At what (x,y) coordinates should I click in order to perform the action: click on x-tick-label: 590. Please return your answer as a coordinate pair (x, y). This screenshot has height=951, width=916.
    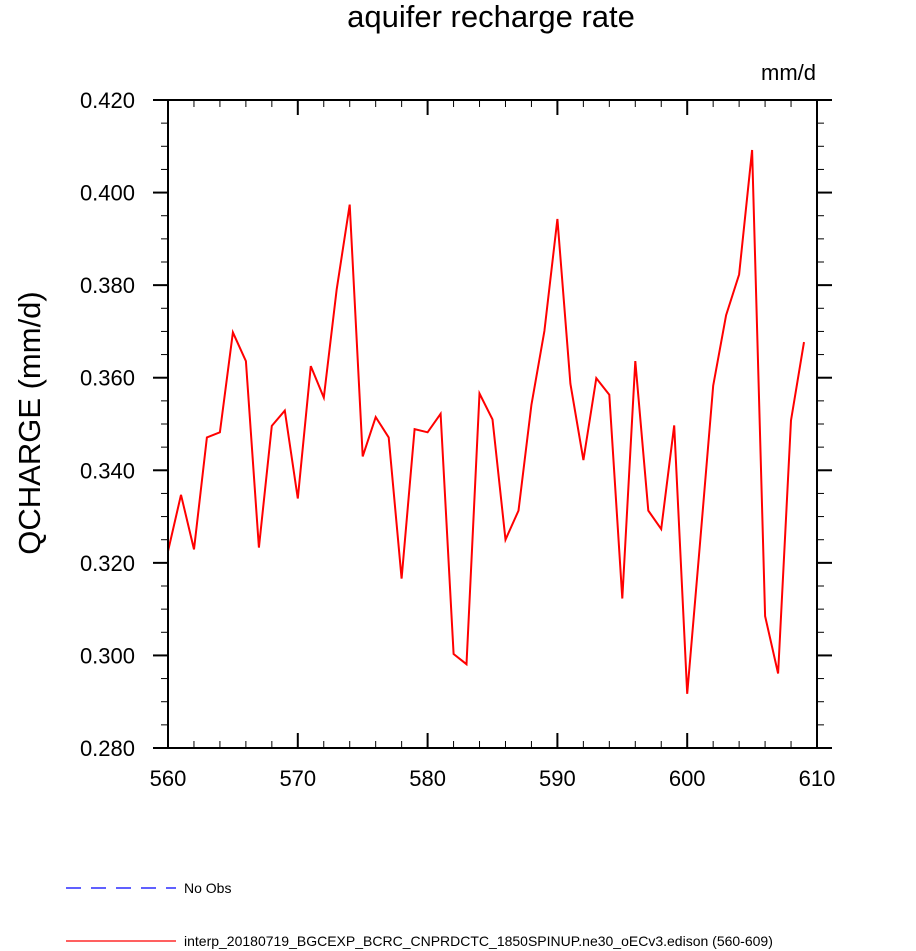
    Looking at the image, I should click on (557, 778).